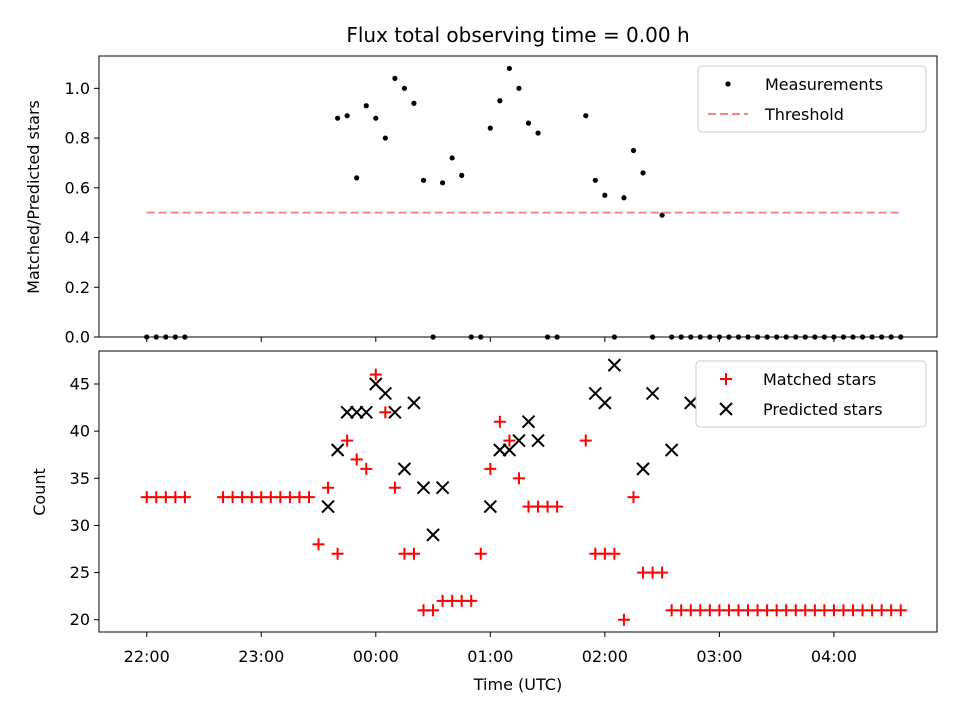 The height and width of the screenshot is (720, 960). I want to click on x-tick-label: 01:00, so click(490, 656).